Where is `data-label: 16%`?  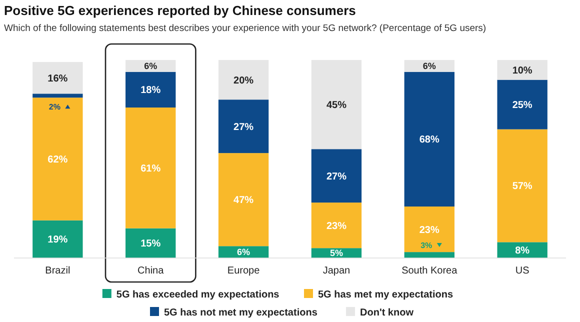 data-label: 16% is located at coordinates (58, 78).